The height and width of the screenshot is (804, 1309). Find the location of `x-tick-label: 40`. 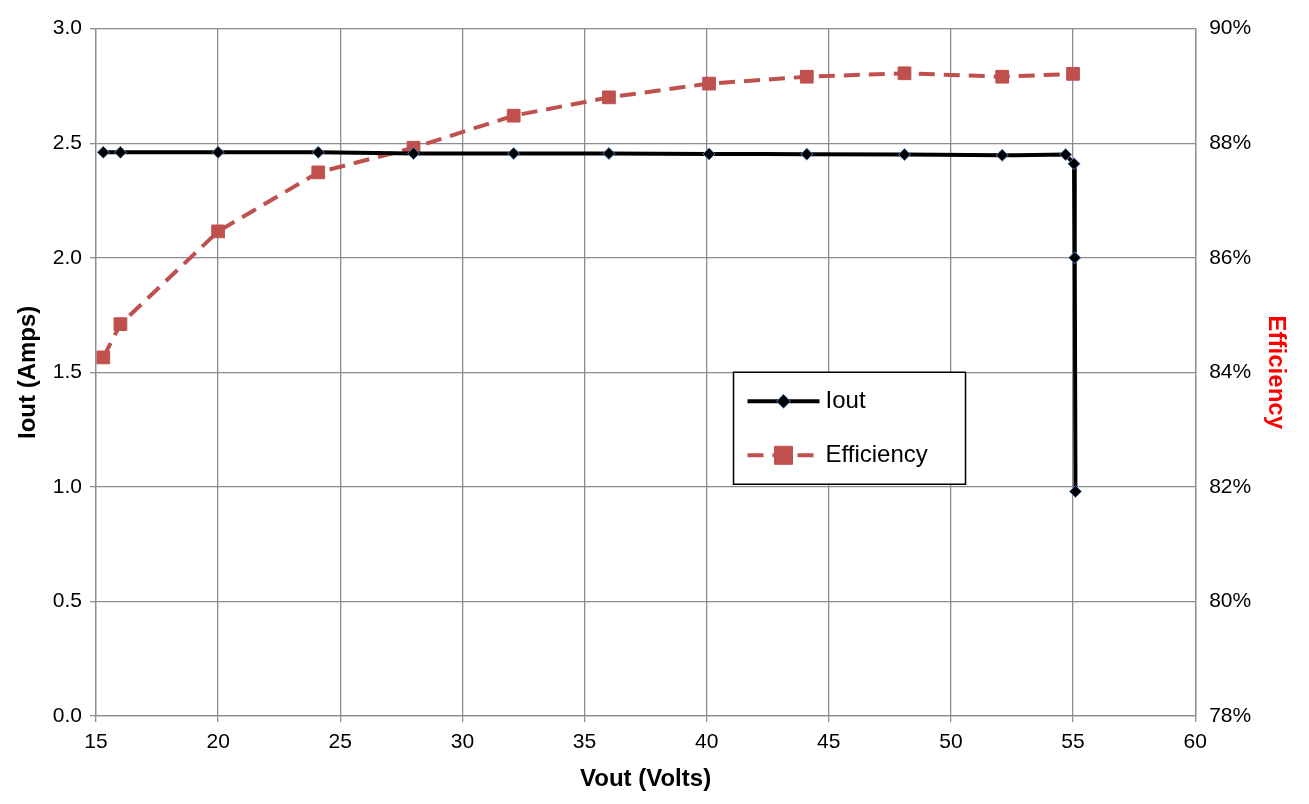

x-tick-label: 40 is located at coordinates (706, 741).